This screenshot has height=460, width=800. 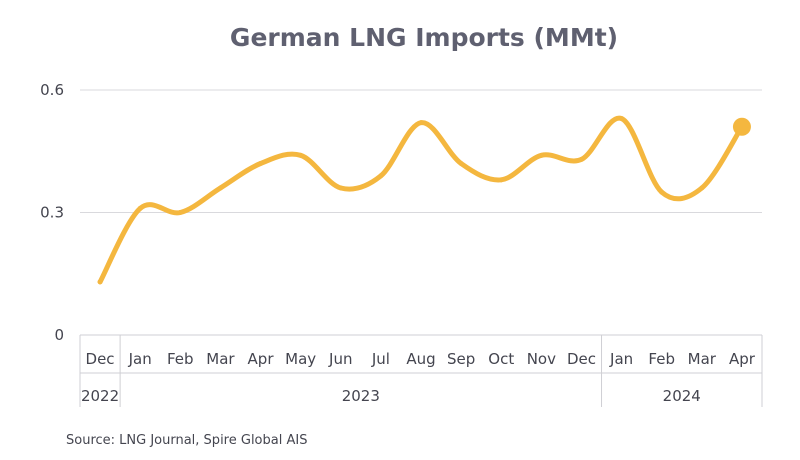 I want to click on y-tick-label: 0.3, so click(x=52, y=213).